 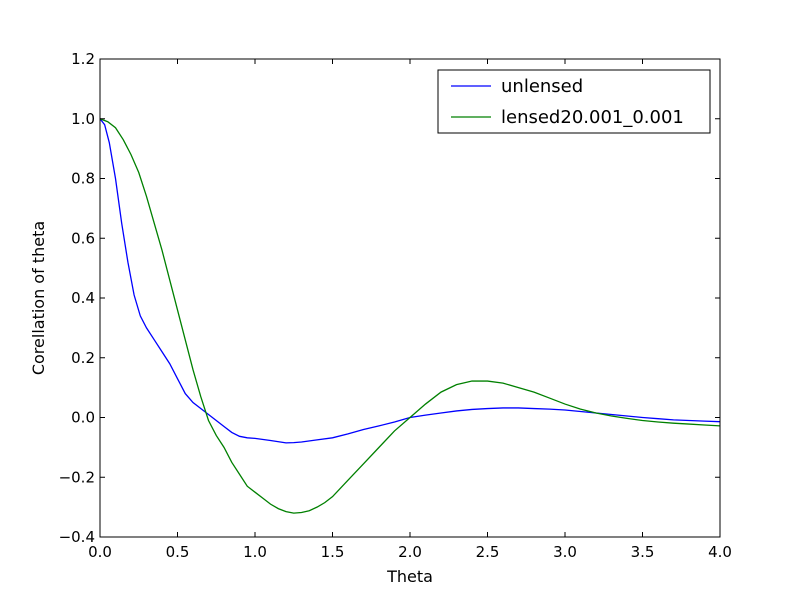 I want to click on legend-box, so click(x=574, y=101).